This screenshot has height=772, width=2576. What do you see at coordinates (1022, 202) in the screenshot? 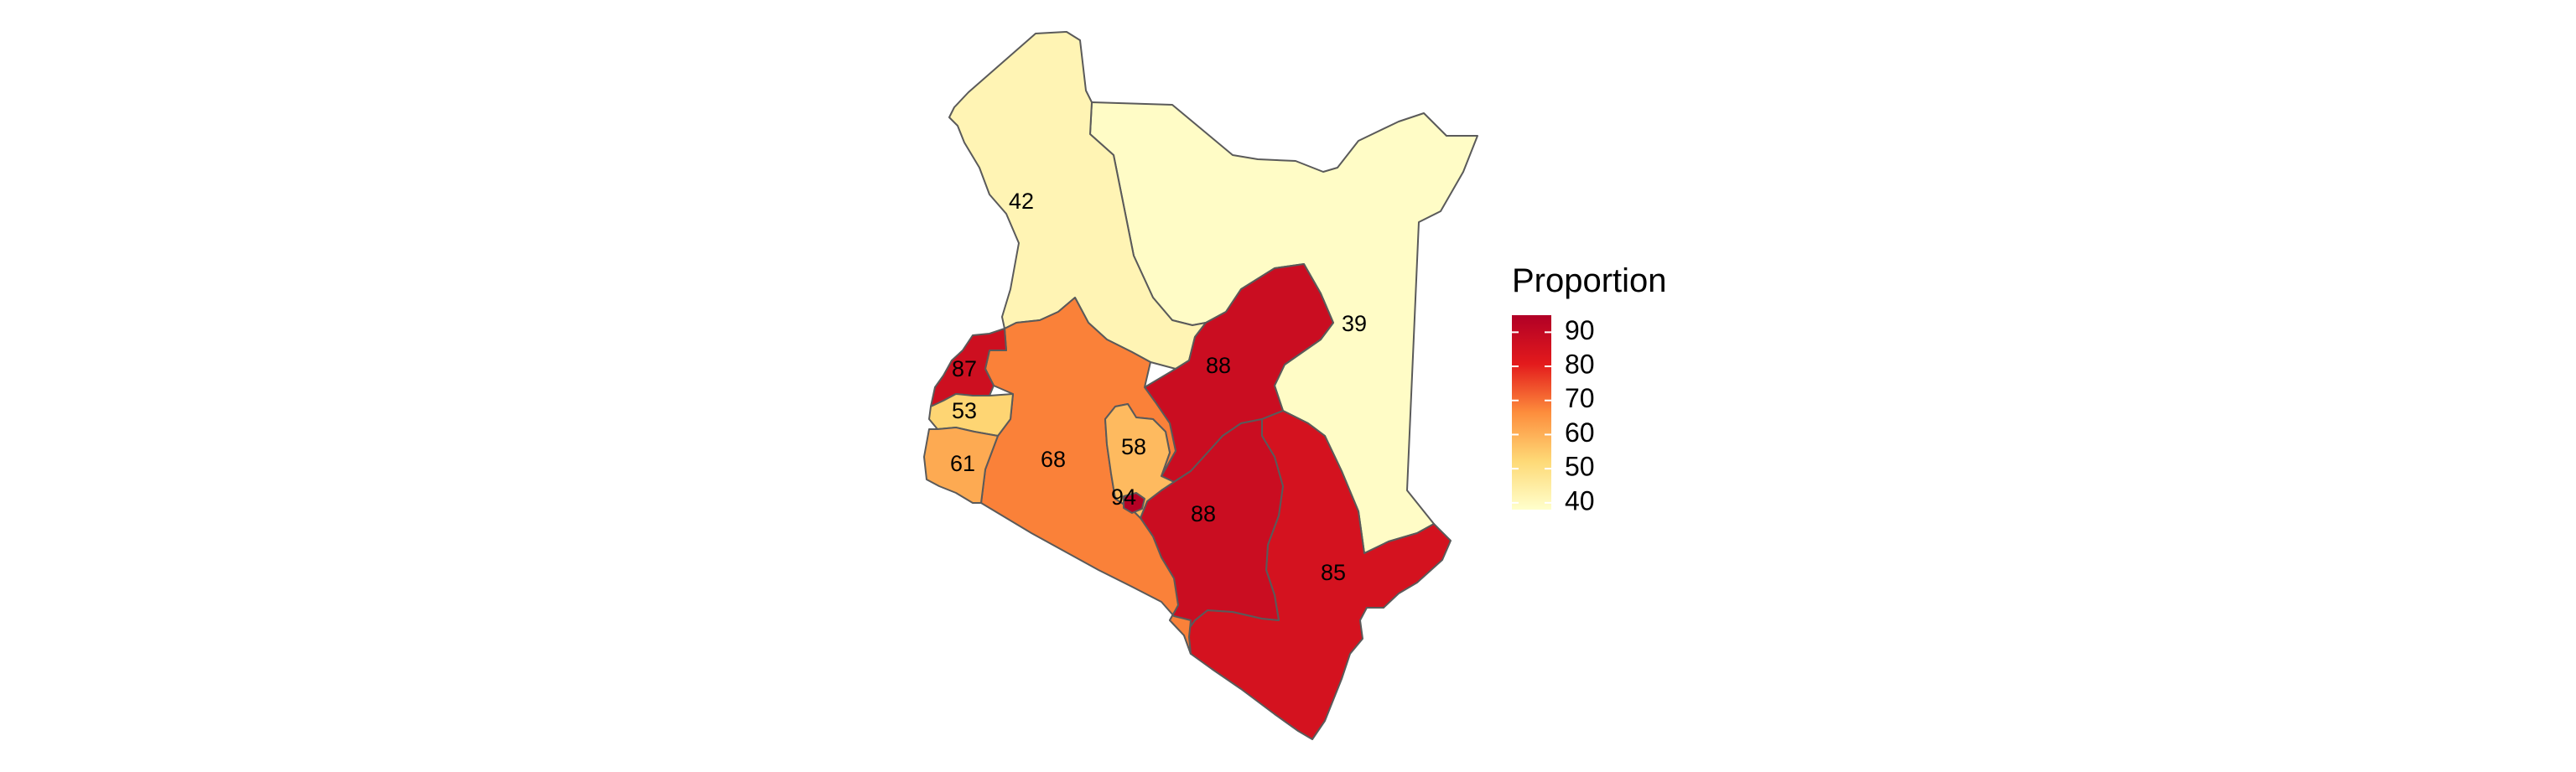
I see `region-label-turkana: 42` at bounding box center [1022, 202].